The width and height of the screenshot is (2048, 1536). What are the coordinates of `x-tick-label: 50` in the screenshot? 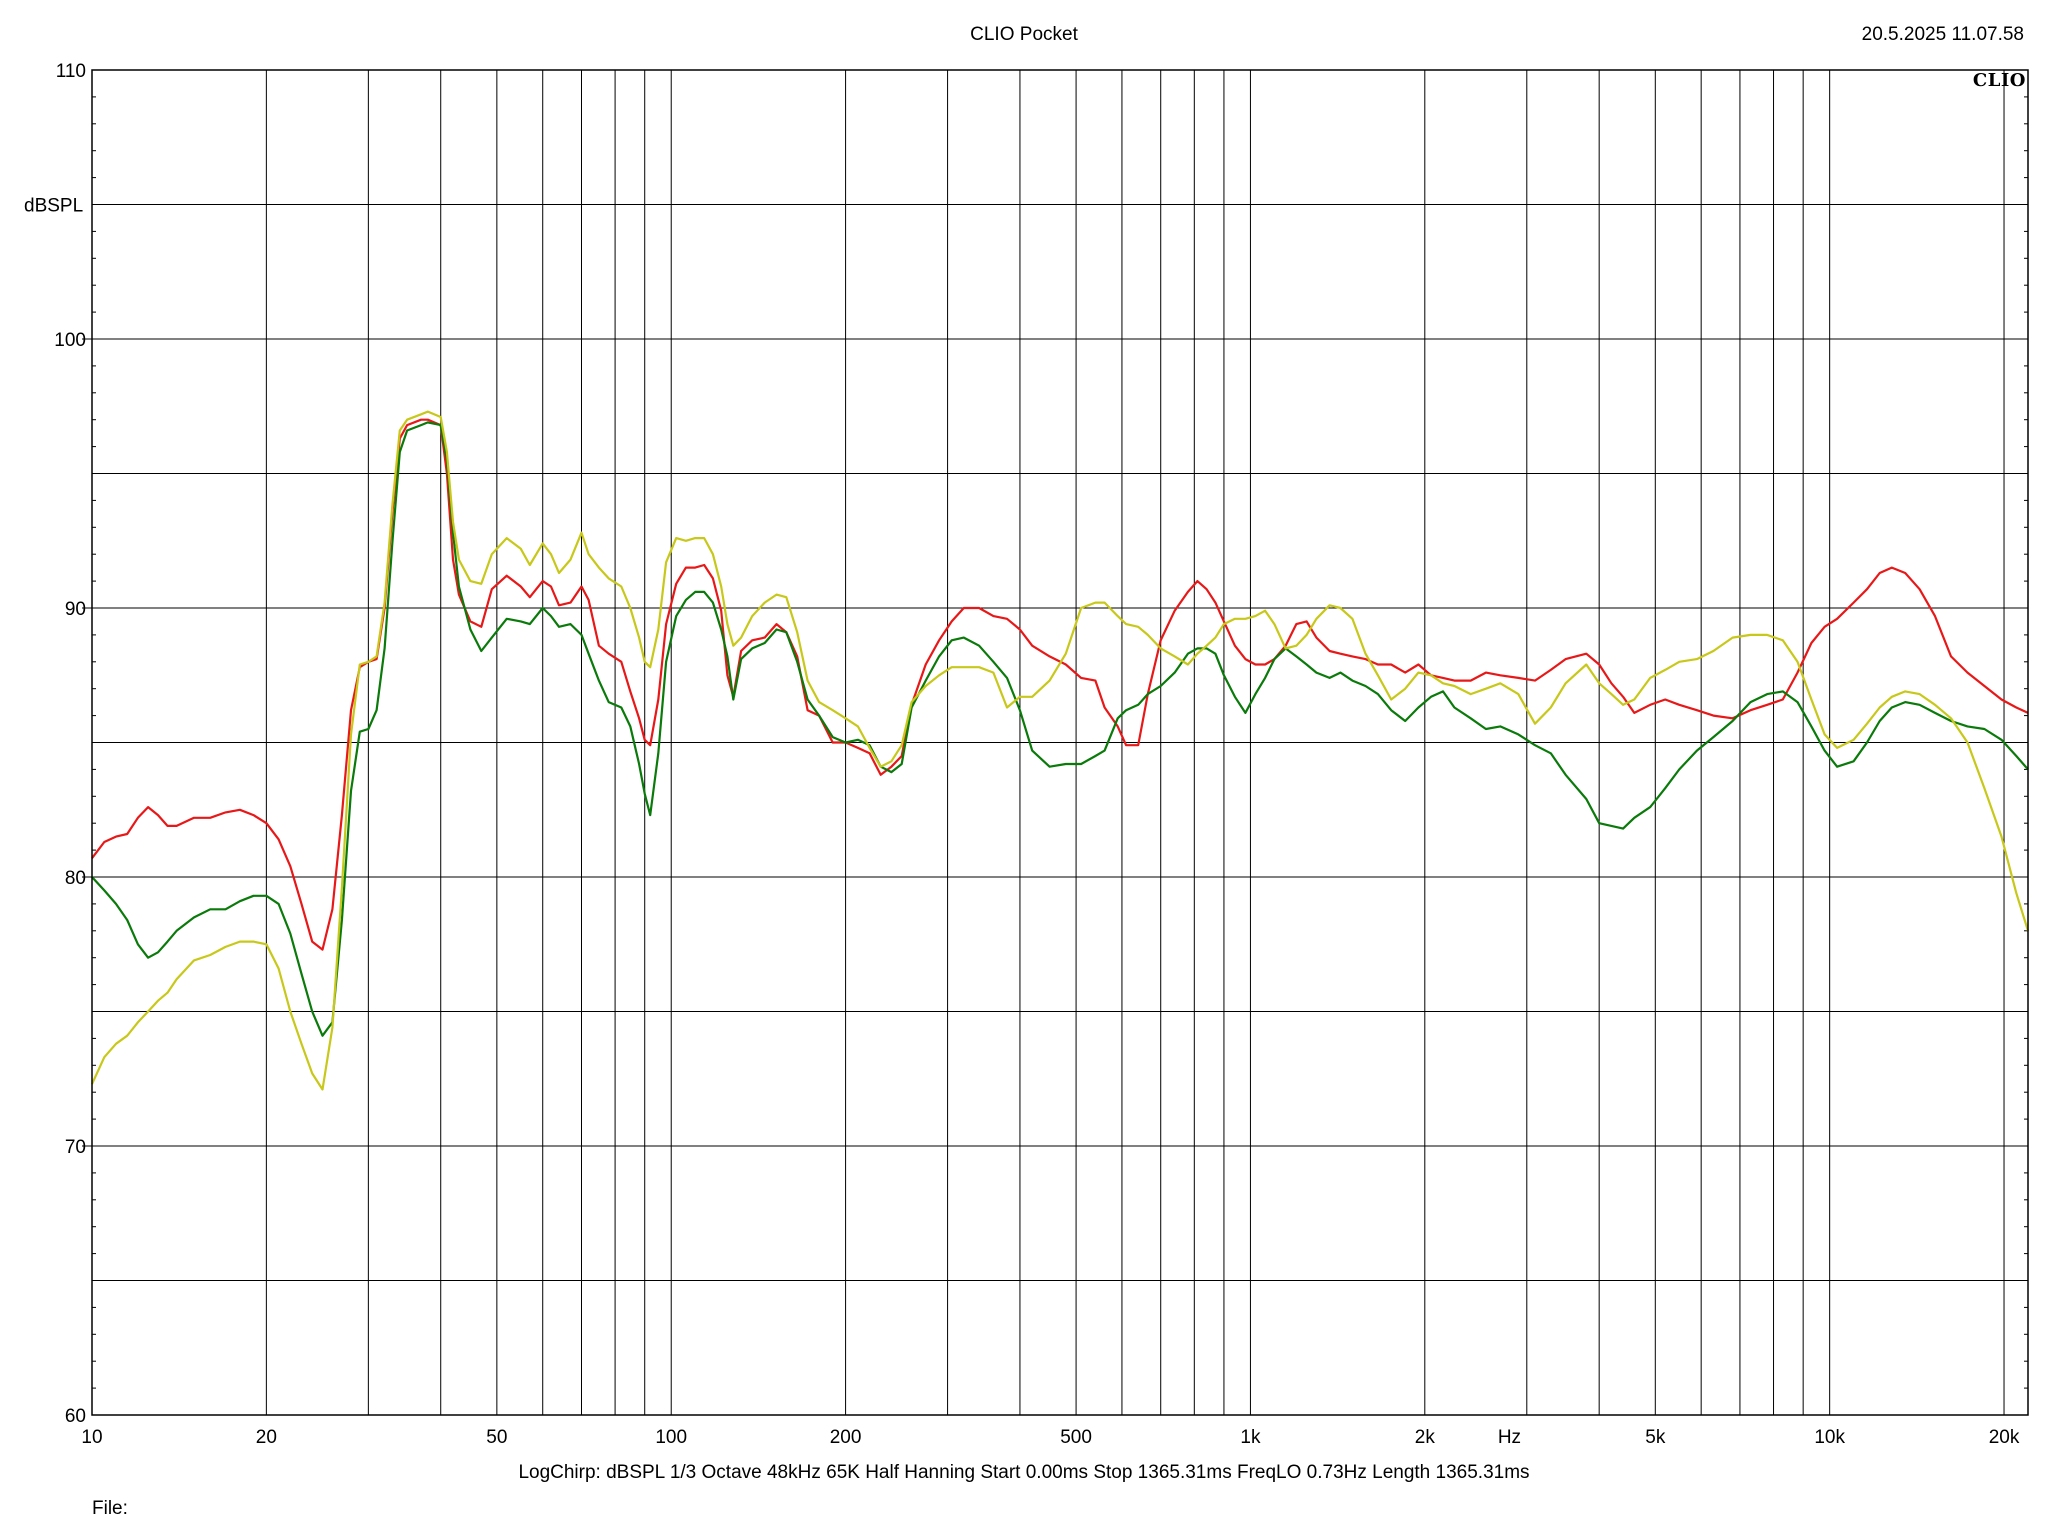 It's located at (496, 1437).